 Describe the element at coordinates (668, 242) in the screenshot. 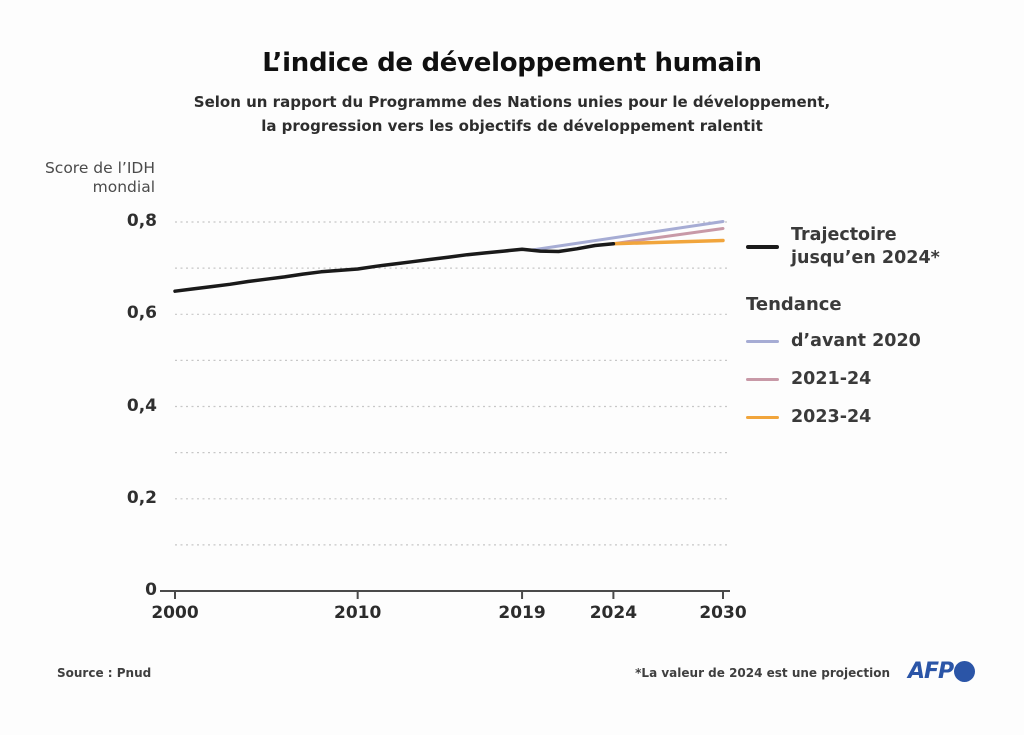

I see `series-tendance-2023-24-line` at that location.